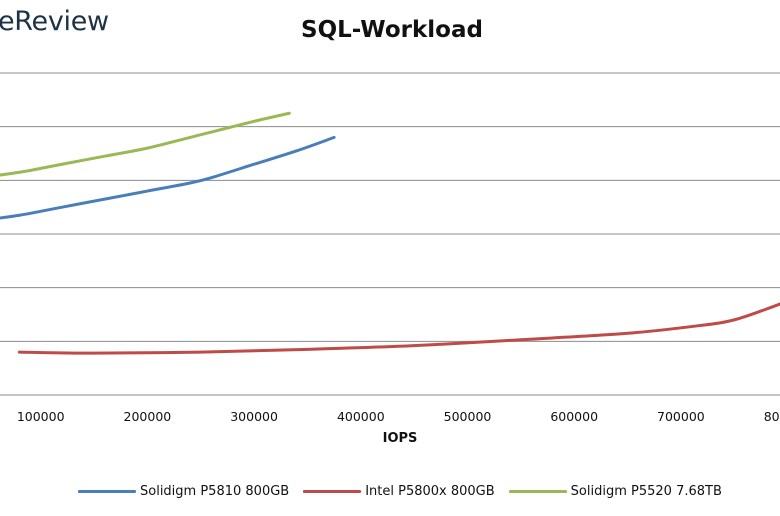 This screenshot has height=516, width=780. I want to click on x-tick-label: 700000, so click(681, 416).